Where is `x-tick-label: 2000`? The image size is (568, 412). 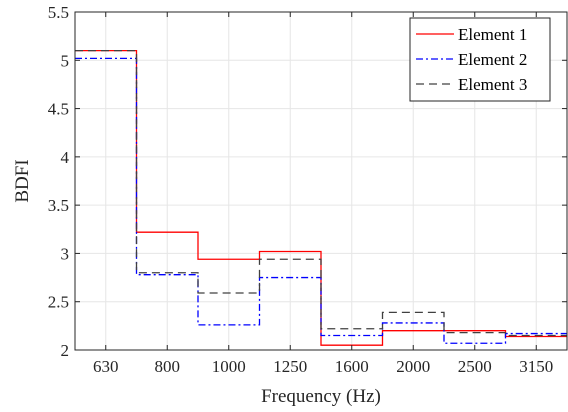 x-tick-label: 2000 is located at coordinates (413, 366).